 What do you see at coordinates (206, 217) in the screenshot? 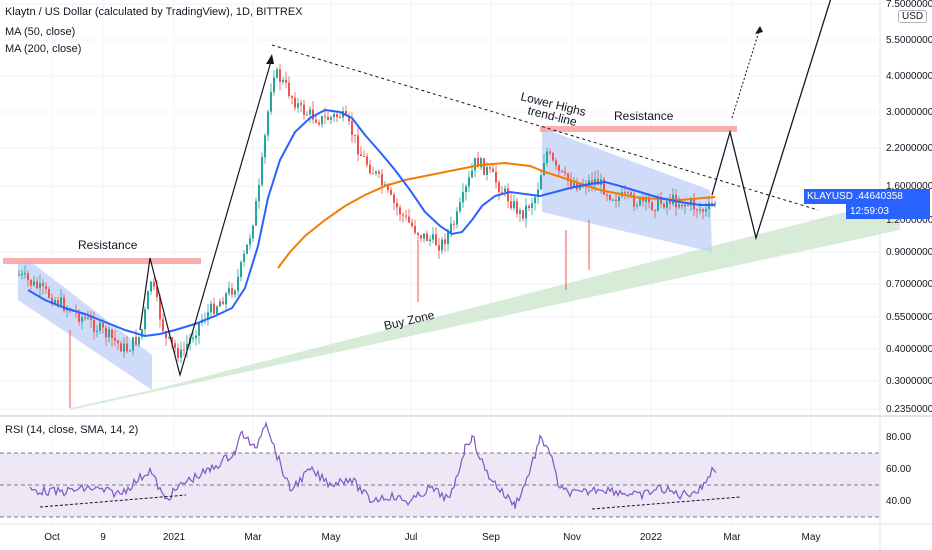
I see `left-zigzag` at bounding box center [206, 217].